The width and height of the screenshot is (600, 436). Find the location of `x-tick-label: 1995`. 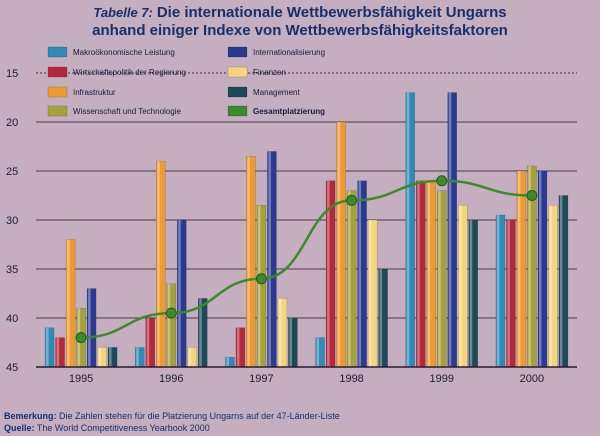

x-tick-label: 1995 is located at coordinates (81, 379).